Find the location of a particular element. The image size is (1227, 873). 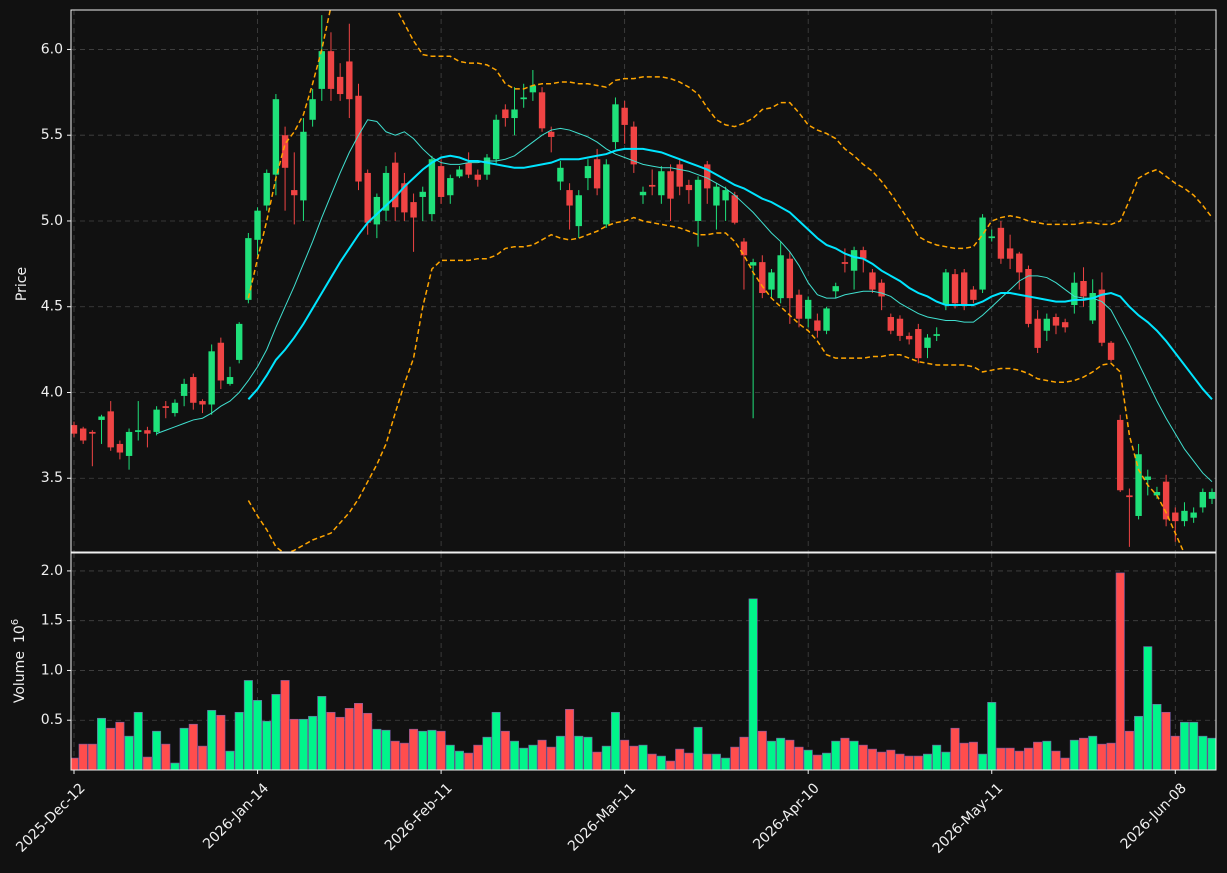

volume-tick-label: 1.5 is located at coordinates (52, 621).